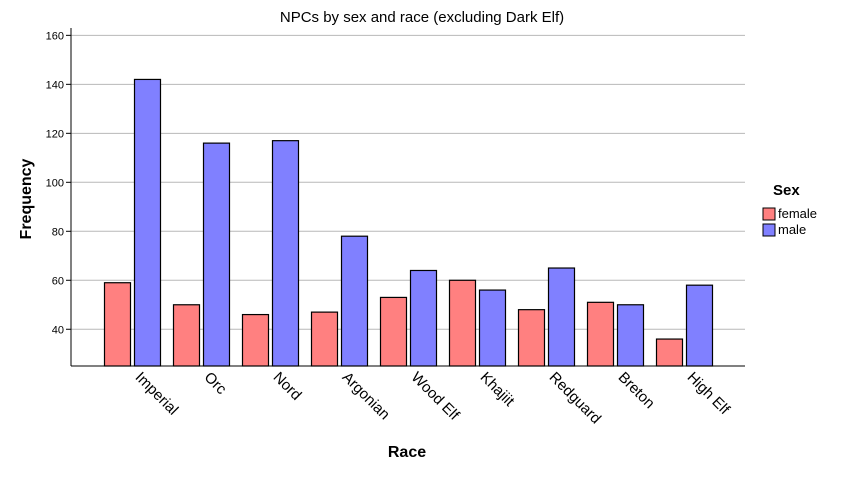 The image size is (845, 495). I want to click on bar-male-wood-elf, so click(423, 318).